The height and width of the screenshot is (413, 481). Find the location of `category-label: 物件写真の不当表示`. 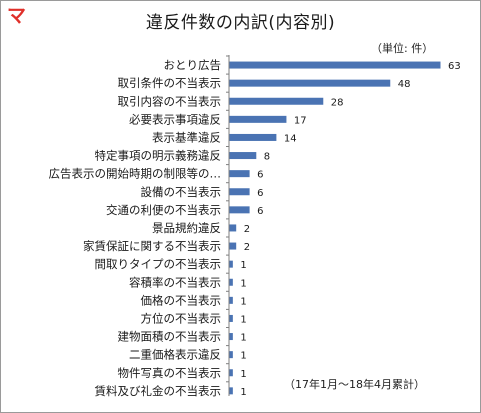

category-label: 物件写真の不当表示 is located at coordinates (170, 373).